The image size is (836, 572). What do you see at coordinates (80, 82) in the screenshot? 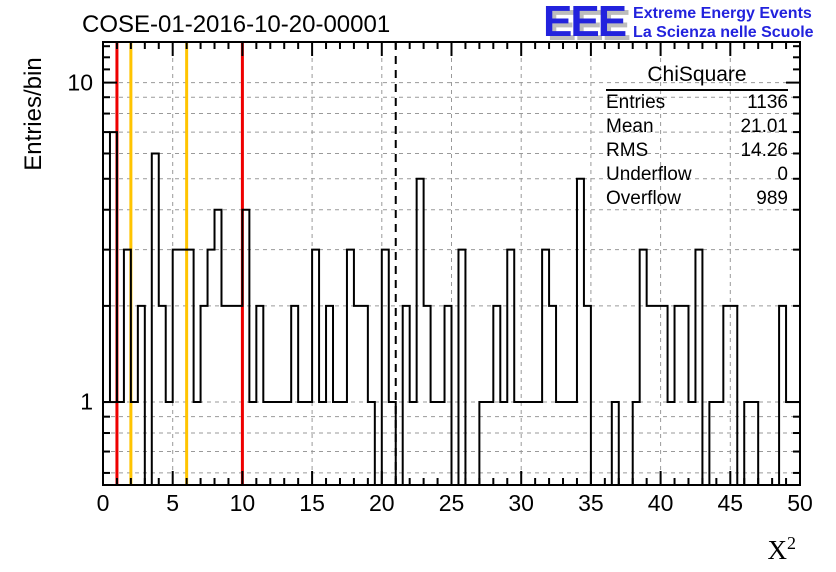
I see `y-tick-label: 10` at bounding box center [80, 82].